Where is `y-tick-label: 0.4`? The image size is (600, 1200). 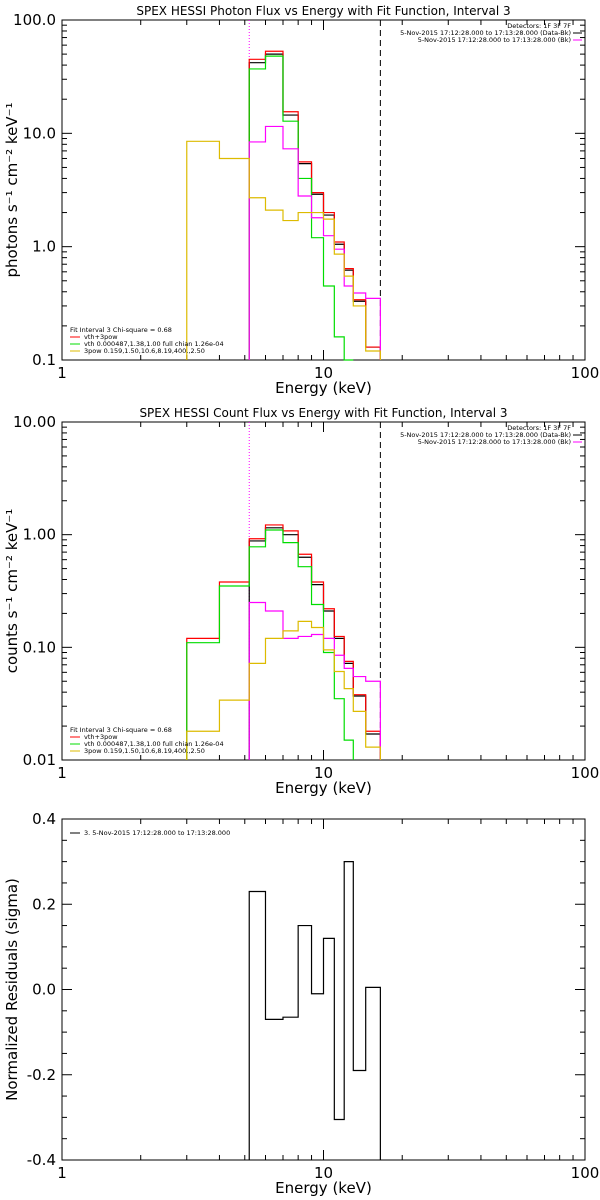
y-tick-label: 0.4 is located at coordinates (44, 819).